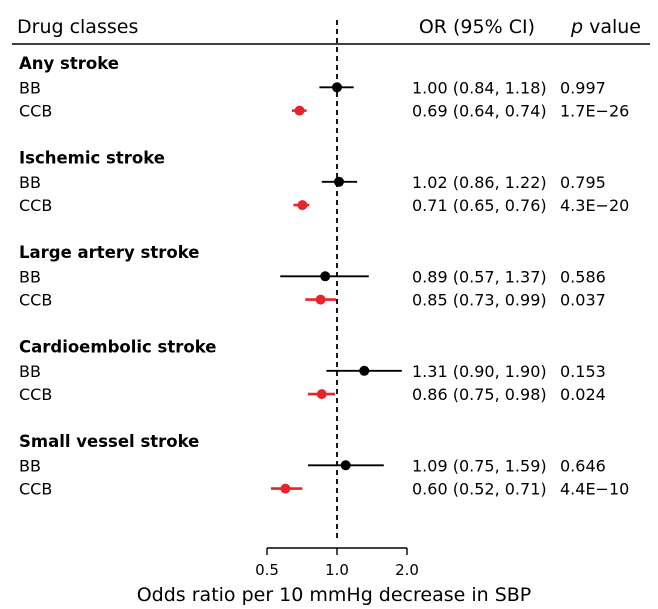 This screenshot has width=658, height=609. I want to click on group-title: Large artery stroke, so click(109, 252).